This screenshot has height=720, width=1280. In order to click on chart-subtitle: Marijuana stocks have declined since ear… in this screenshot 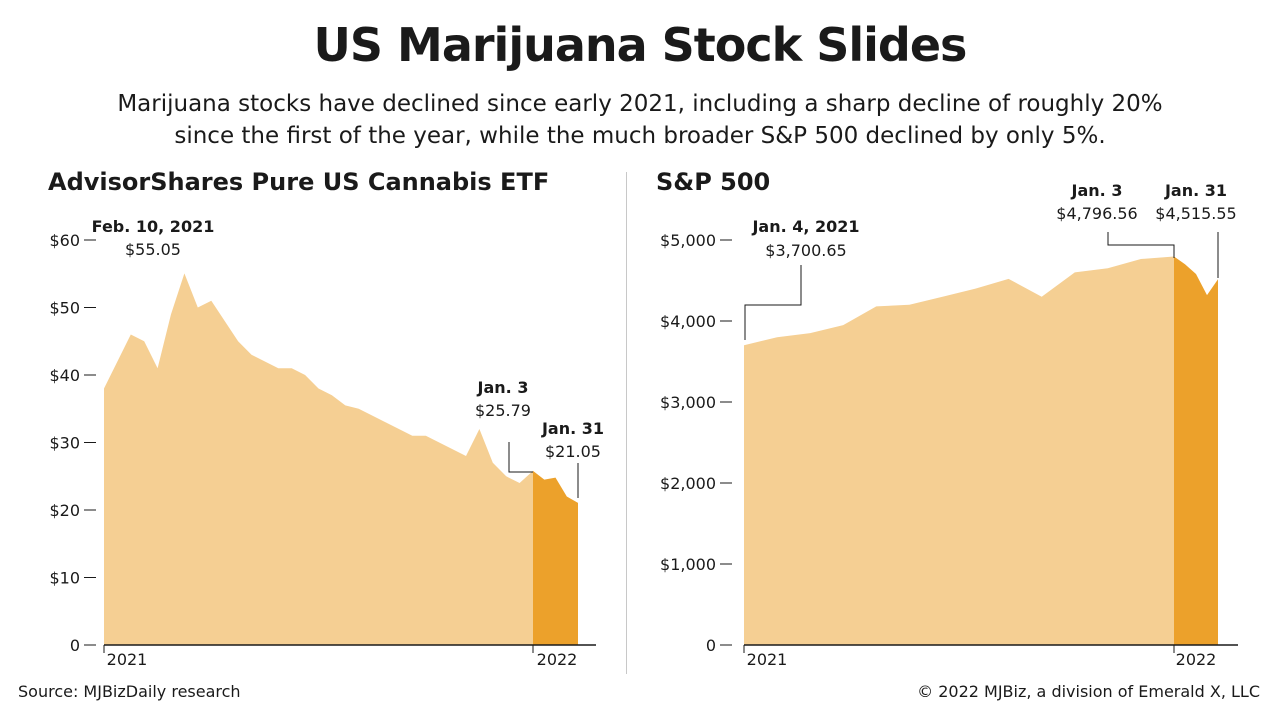, I will do `click(640, 120)`.